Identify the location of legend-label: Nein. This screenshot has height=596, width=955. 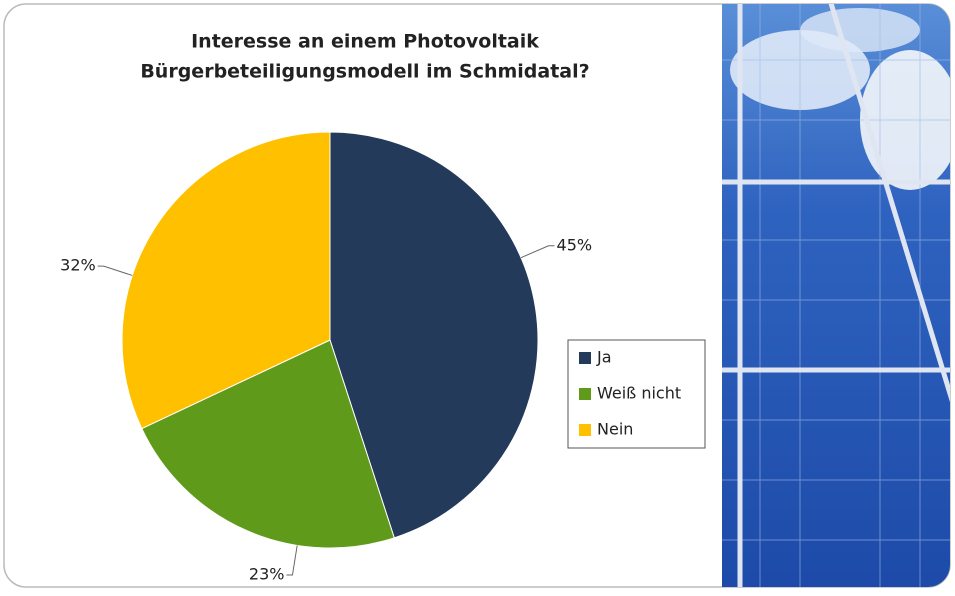
(615, 429).